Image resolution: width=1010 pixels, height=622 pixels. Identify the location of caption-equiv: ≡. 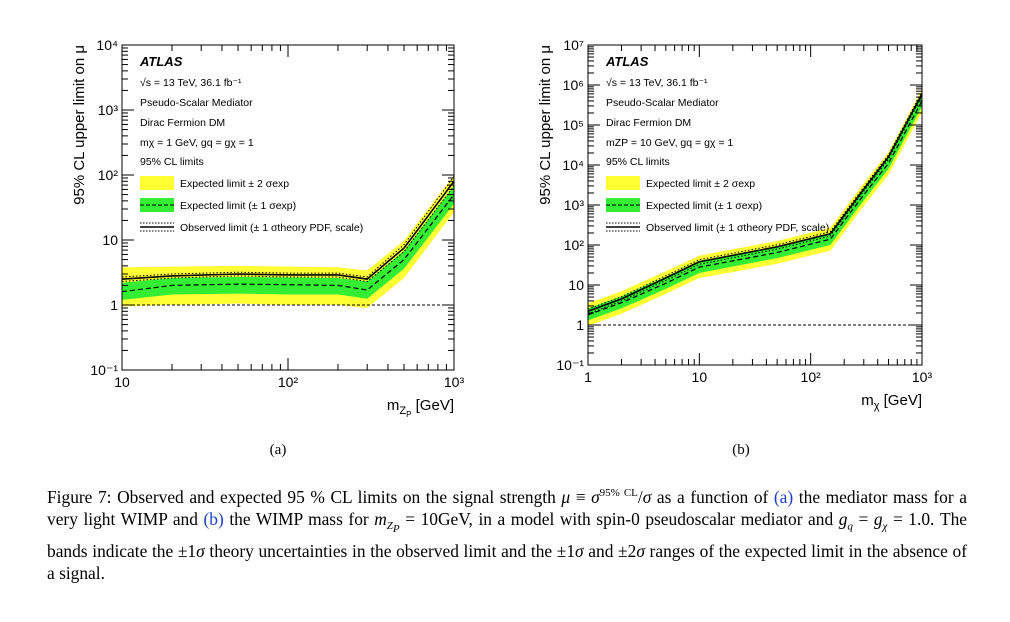
(581, 496).